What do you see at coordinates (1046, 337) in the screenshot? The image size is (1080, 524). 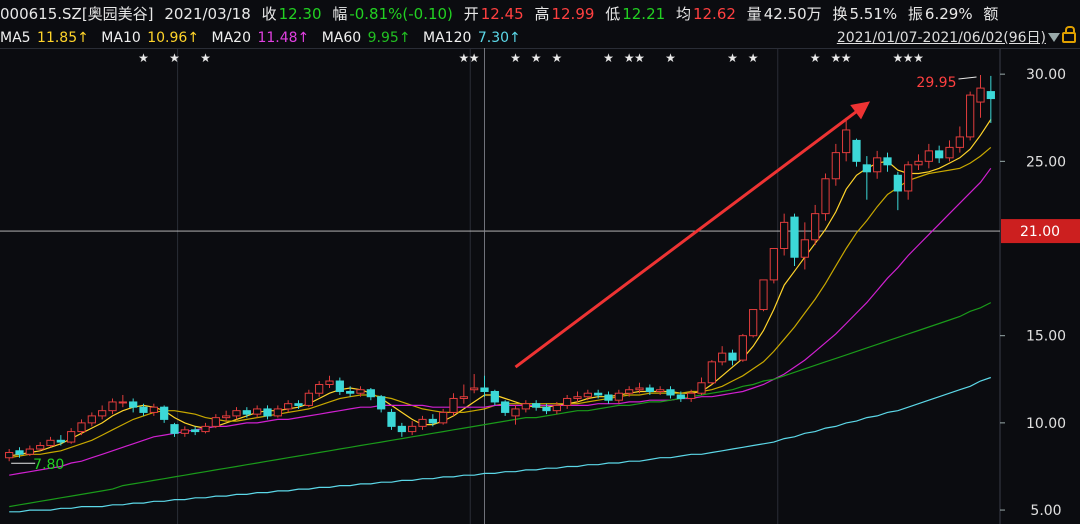 I see `y-tick-label: 15.00` at bounding box center [1046, 337].